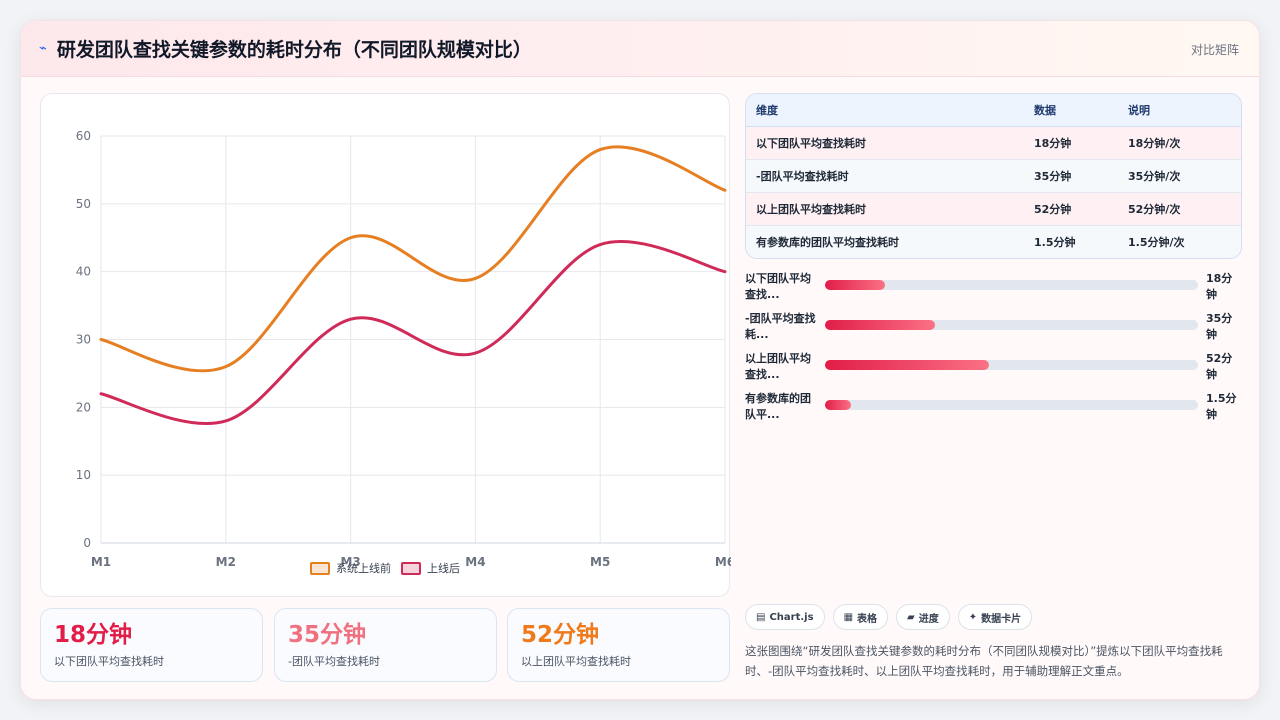  Describe the element at coordinates (294, 50) in the screenshot. I see `page-title: 研发团队查找关键参数的耗时分布（不同团队规模对比）` at that location.